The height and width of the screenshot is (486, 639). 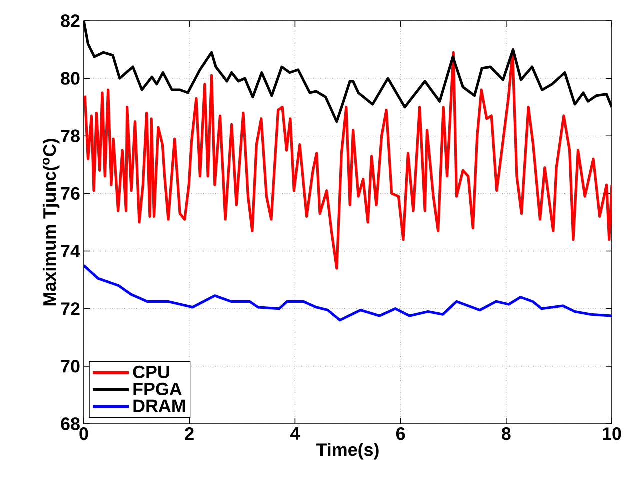 I want to click on x-axis-title: Time(s), so click(x=347, y=451).